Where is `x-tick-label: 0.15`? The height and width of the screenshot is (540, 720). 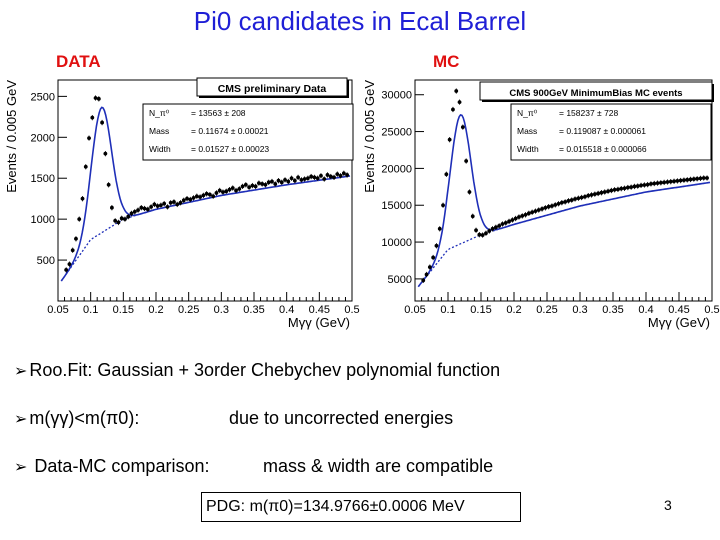 x-tick-label: 0.15 is located at coordinates (123, 310).